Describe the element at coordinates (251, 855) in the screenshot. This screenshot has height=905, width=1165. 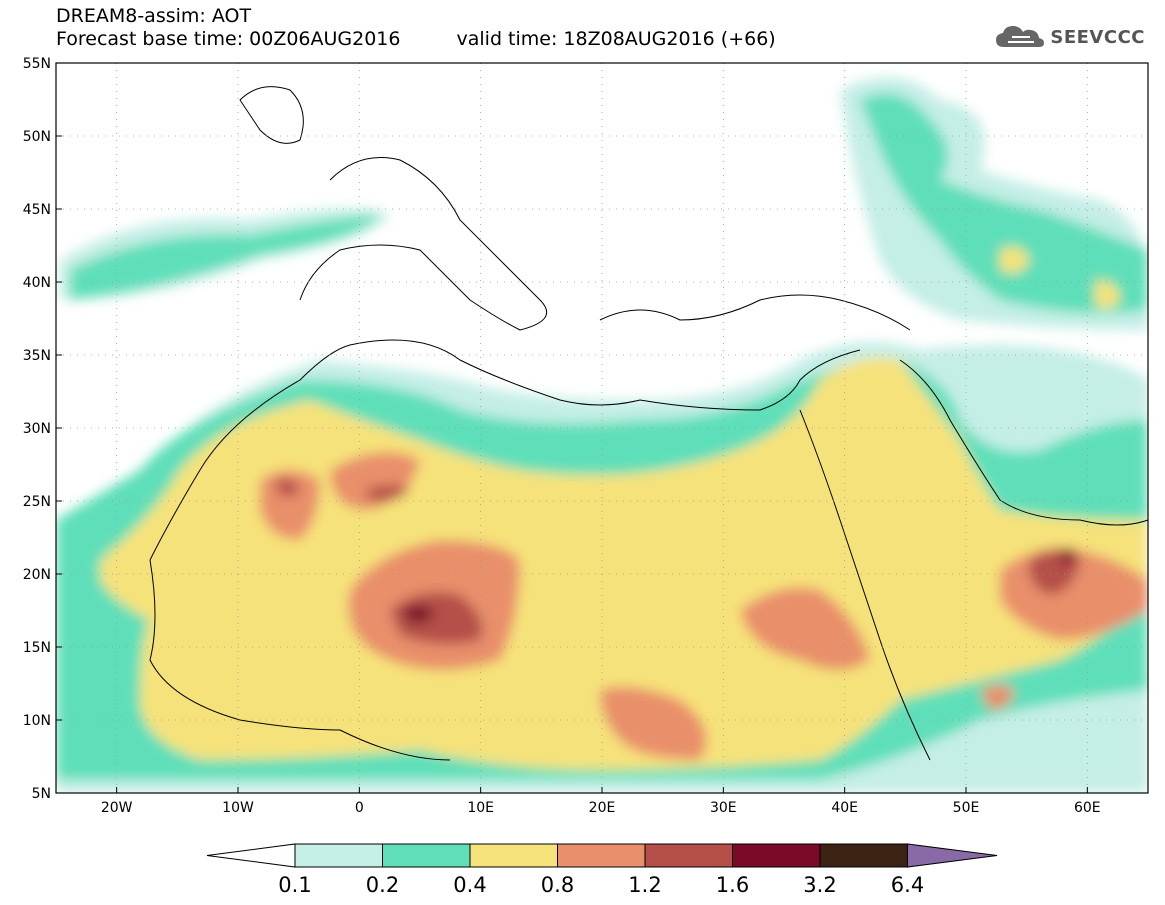
I see `colorbar-under-triangle` at that location.